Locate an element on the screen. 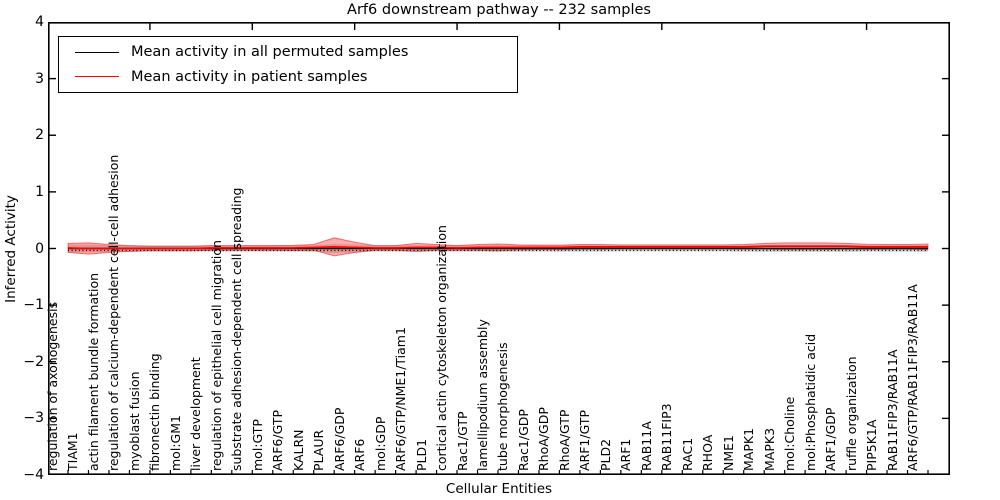 The height and width of the screenshot is (500, 1000). y-tick-label: −4 is located at coordinates (33, 475).